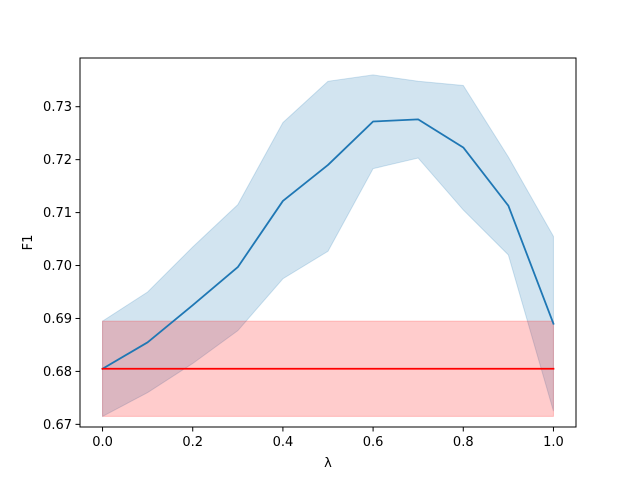  Describe the element at coordinates (192, 442) in the screenshot. I see `x-tick-label: 0.2` at that location.